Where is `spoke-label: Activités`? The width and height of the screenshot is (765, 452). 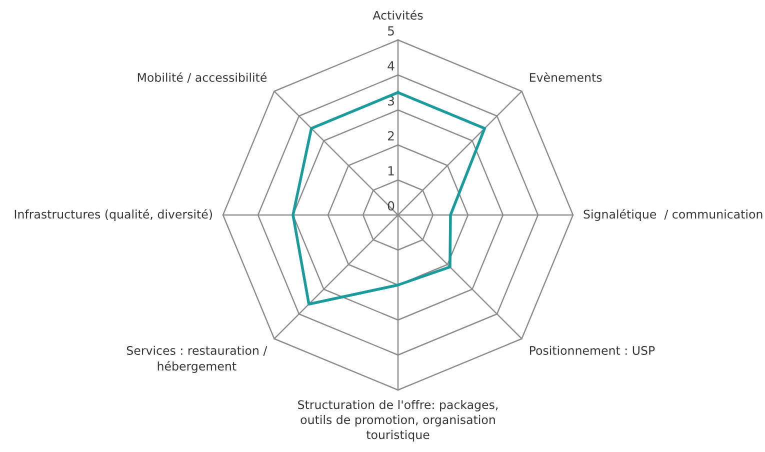 spoke-label: Activités is located at coordinates (397, 15).